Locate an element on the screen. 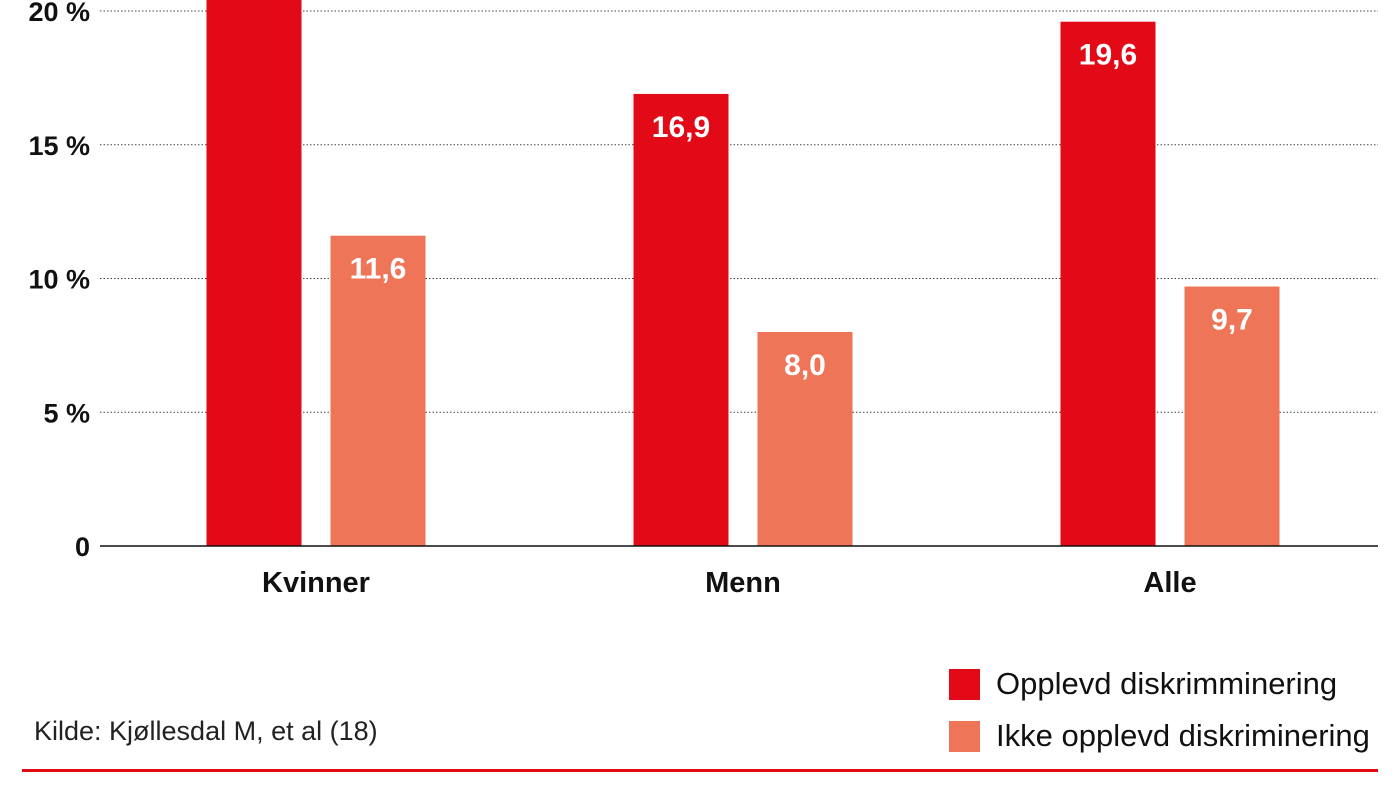  legend-item-ikke-opplevd: Ikke opplevd diskriminering is located at coordinates (1159, 736).